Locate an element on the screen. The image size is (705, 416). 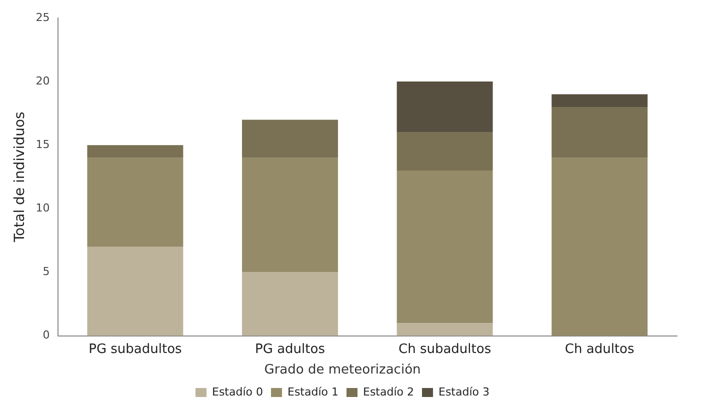
x-tick-label: PG adultos is located at coordinates (290, 349).